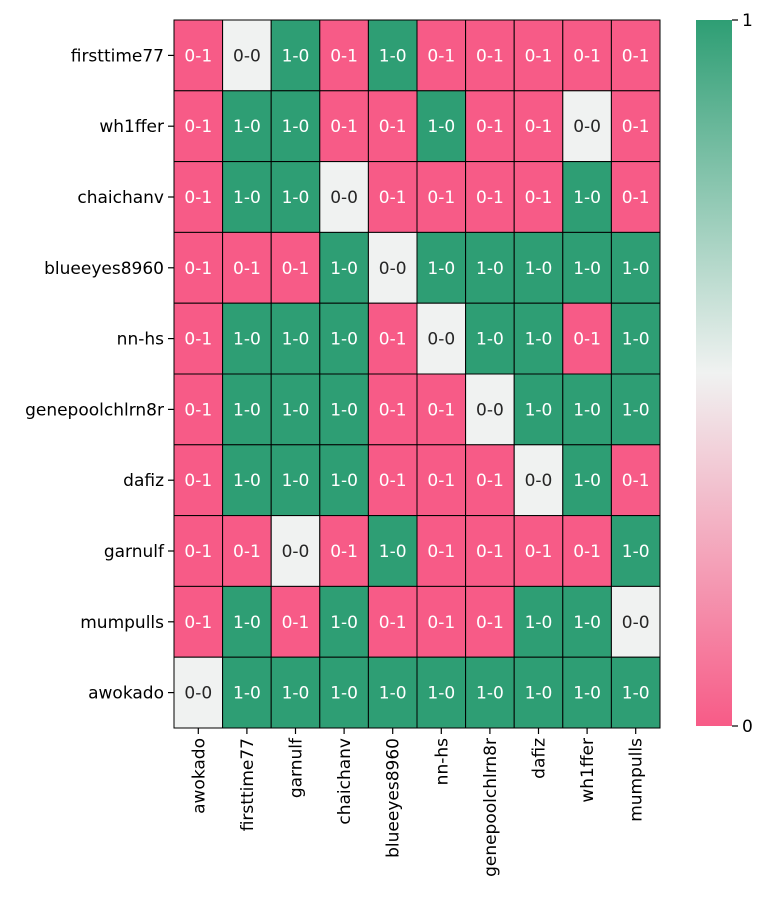 The width and height of the screenshot is (768, 900). What do you see at coordinates (442, 761) in the screenshot?
I see `column-label: nn-hs` at bounding box center [442, 761].